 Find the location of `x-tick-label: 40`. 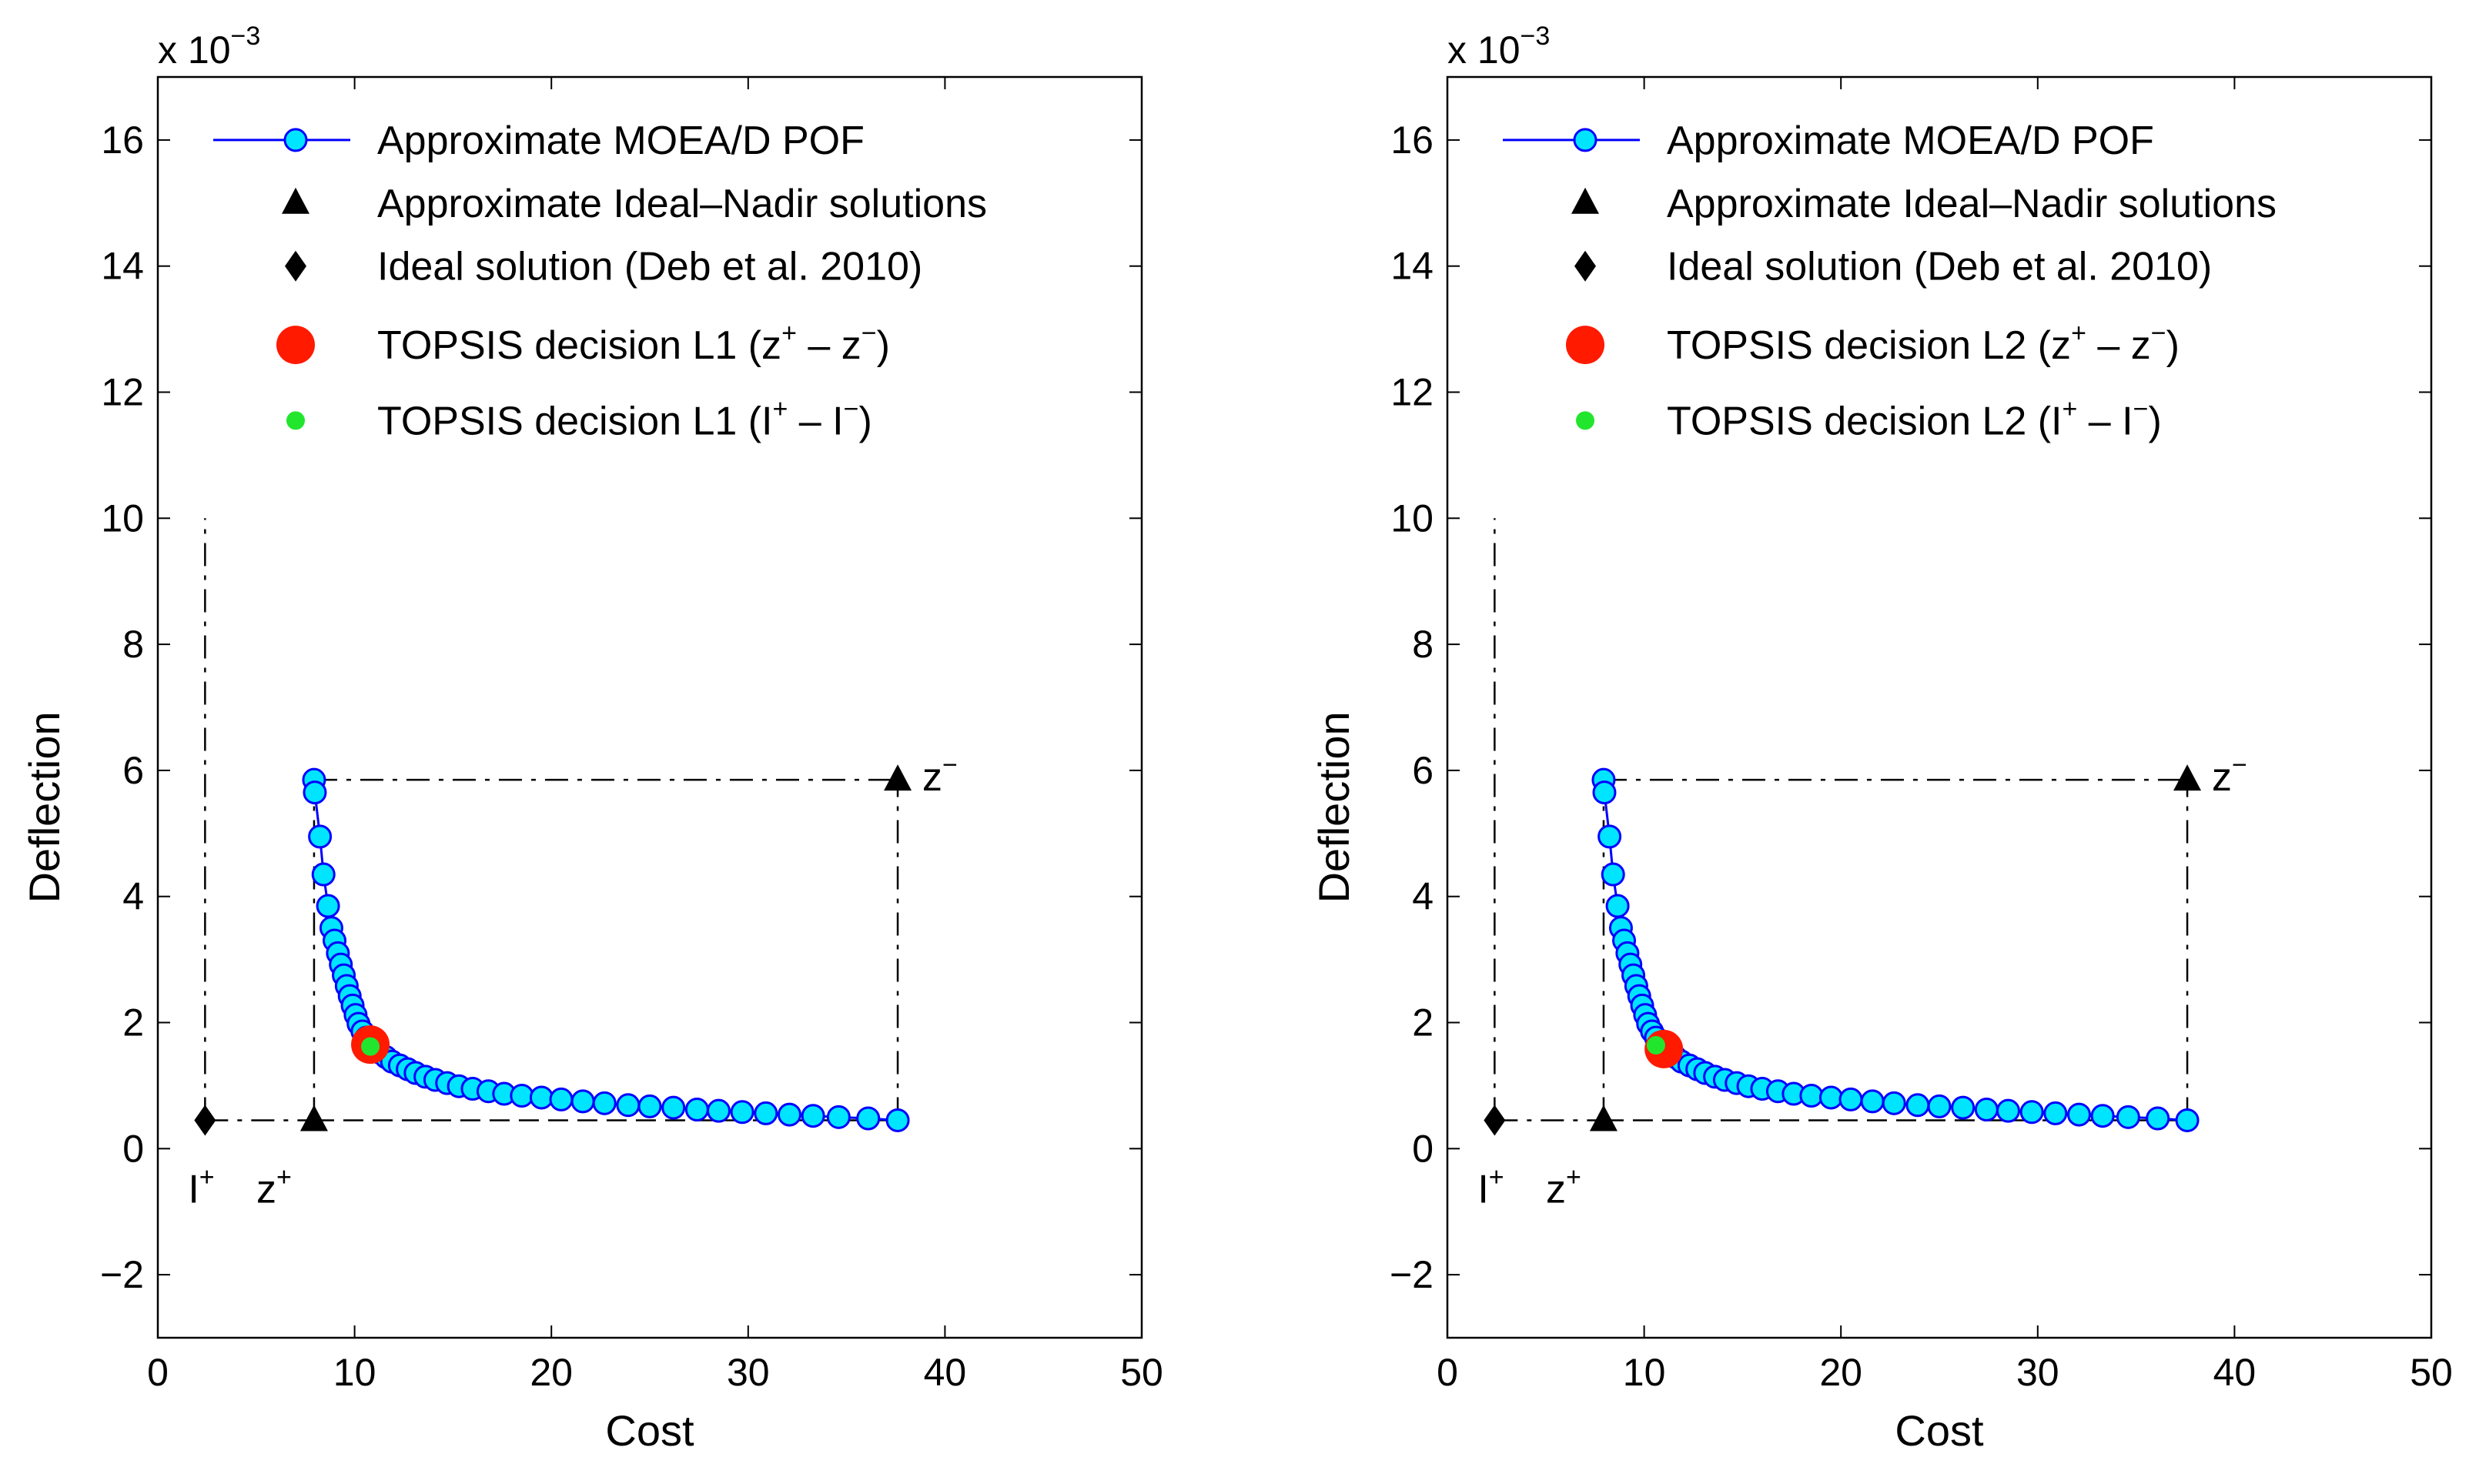

x-tick-label: 40 is located at coordinates (945, 1372).